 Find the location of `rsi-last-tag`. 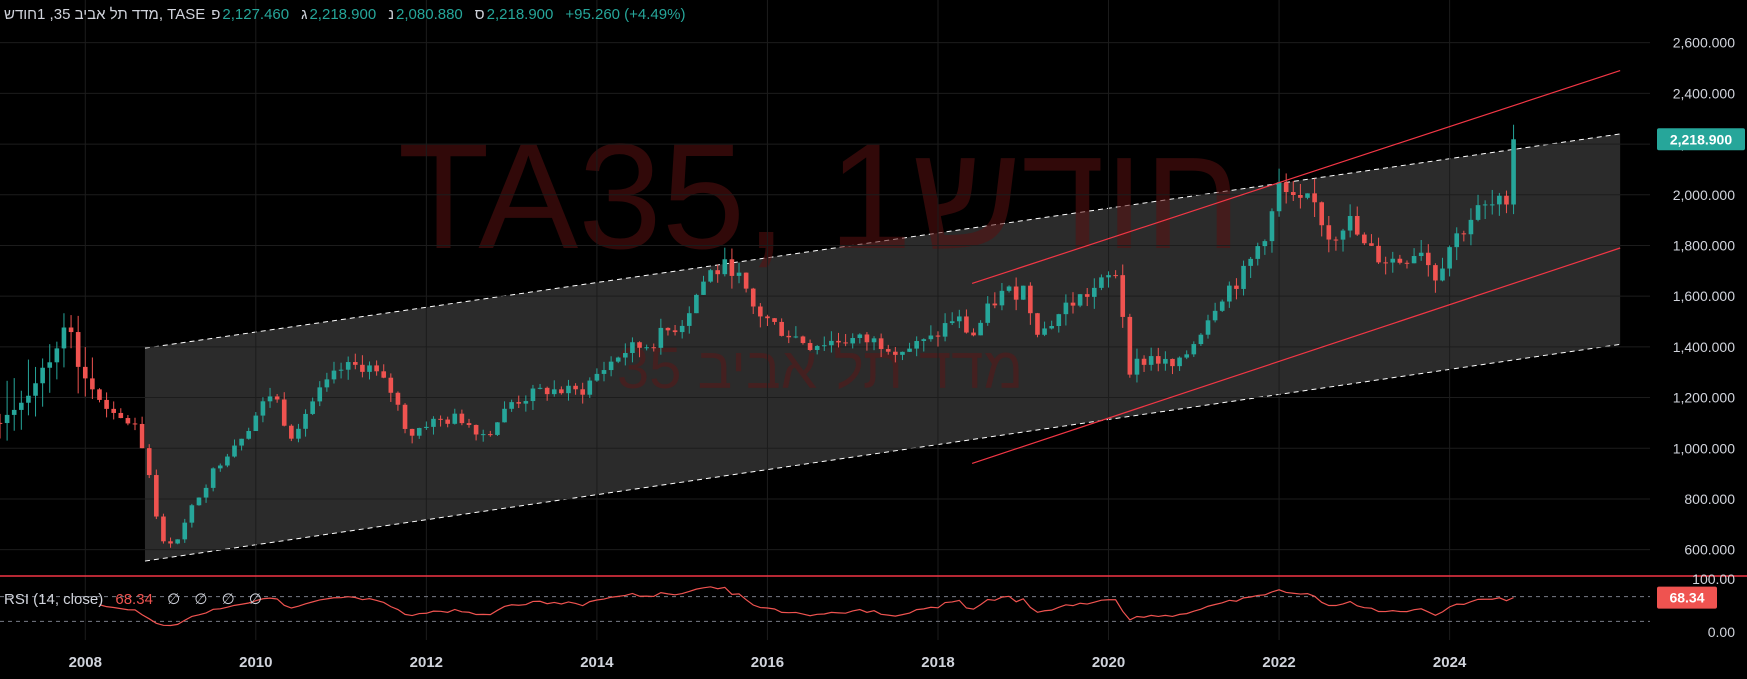

rsi-last-tag is located at coordinates (1687, 597).